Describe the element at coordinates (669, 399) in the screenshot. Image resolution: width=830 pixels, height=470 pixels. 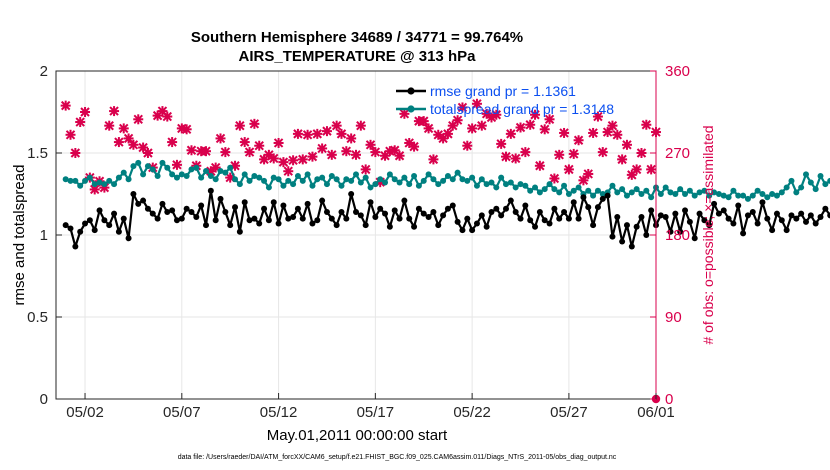
I see `y-tick-label-right: 0` at that location.